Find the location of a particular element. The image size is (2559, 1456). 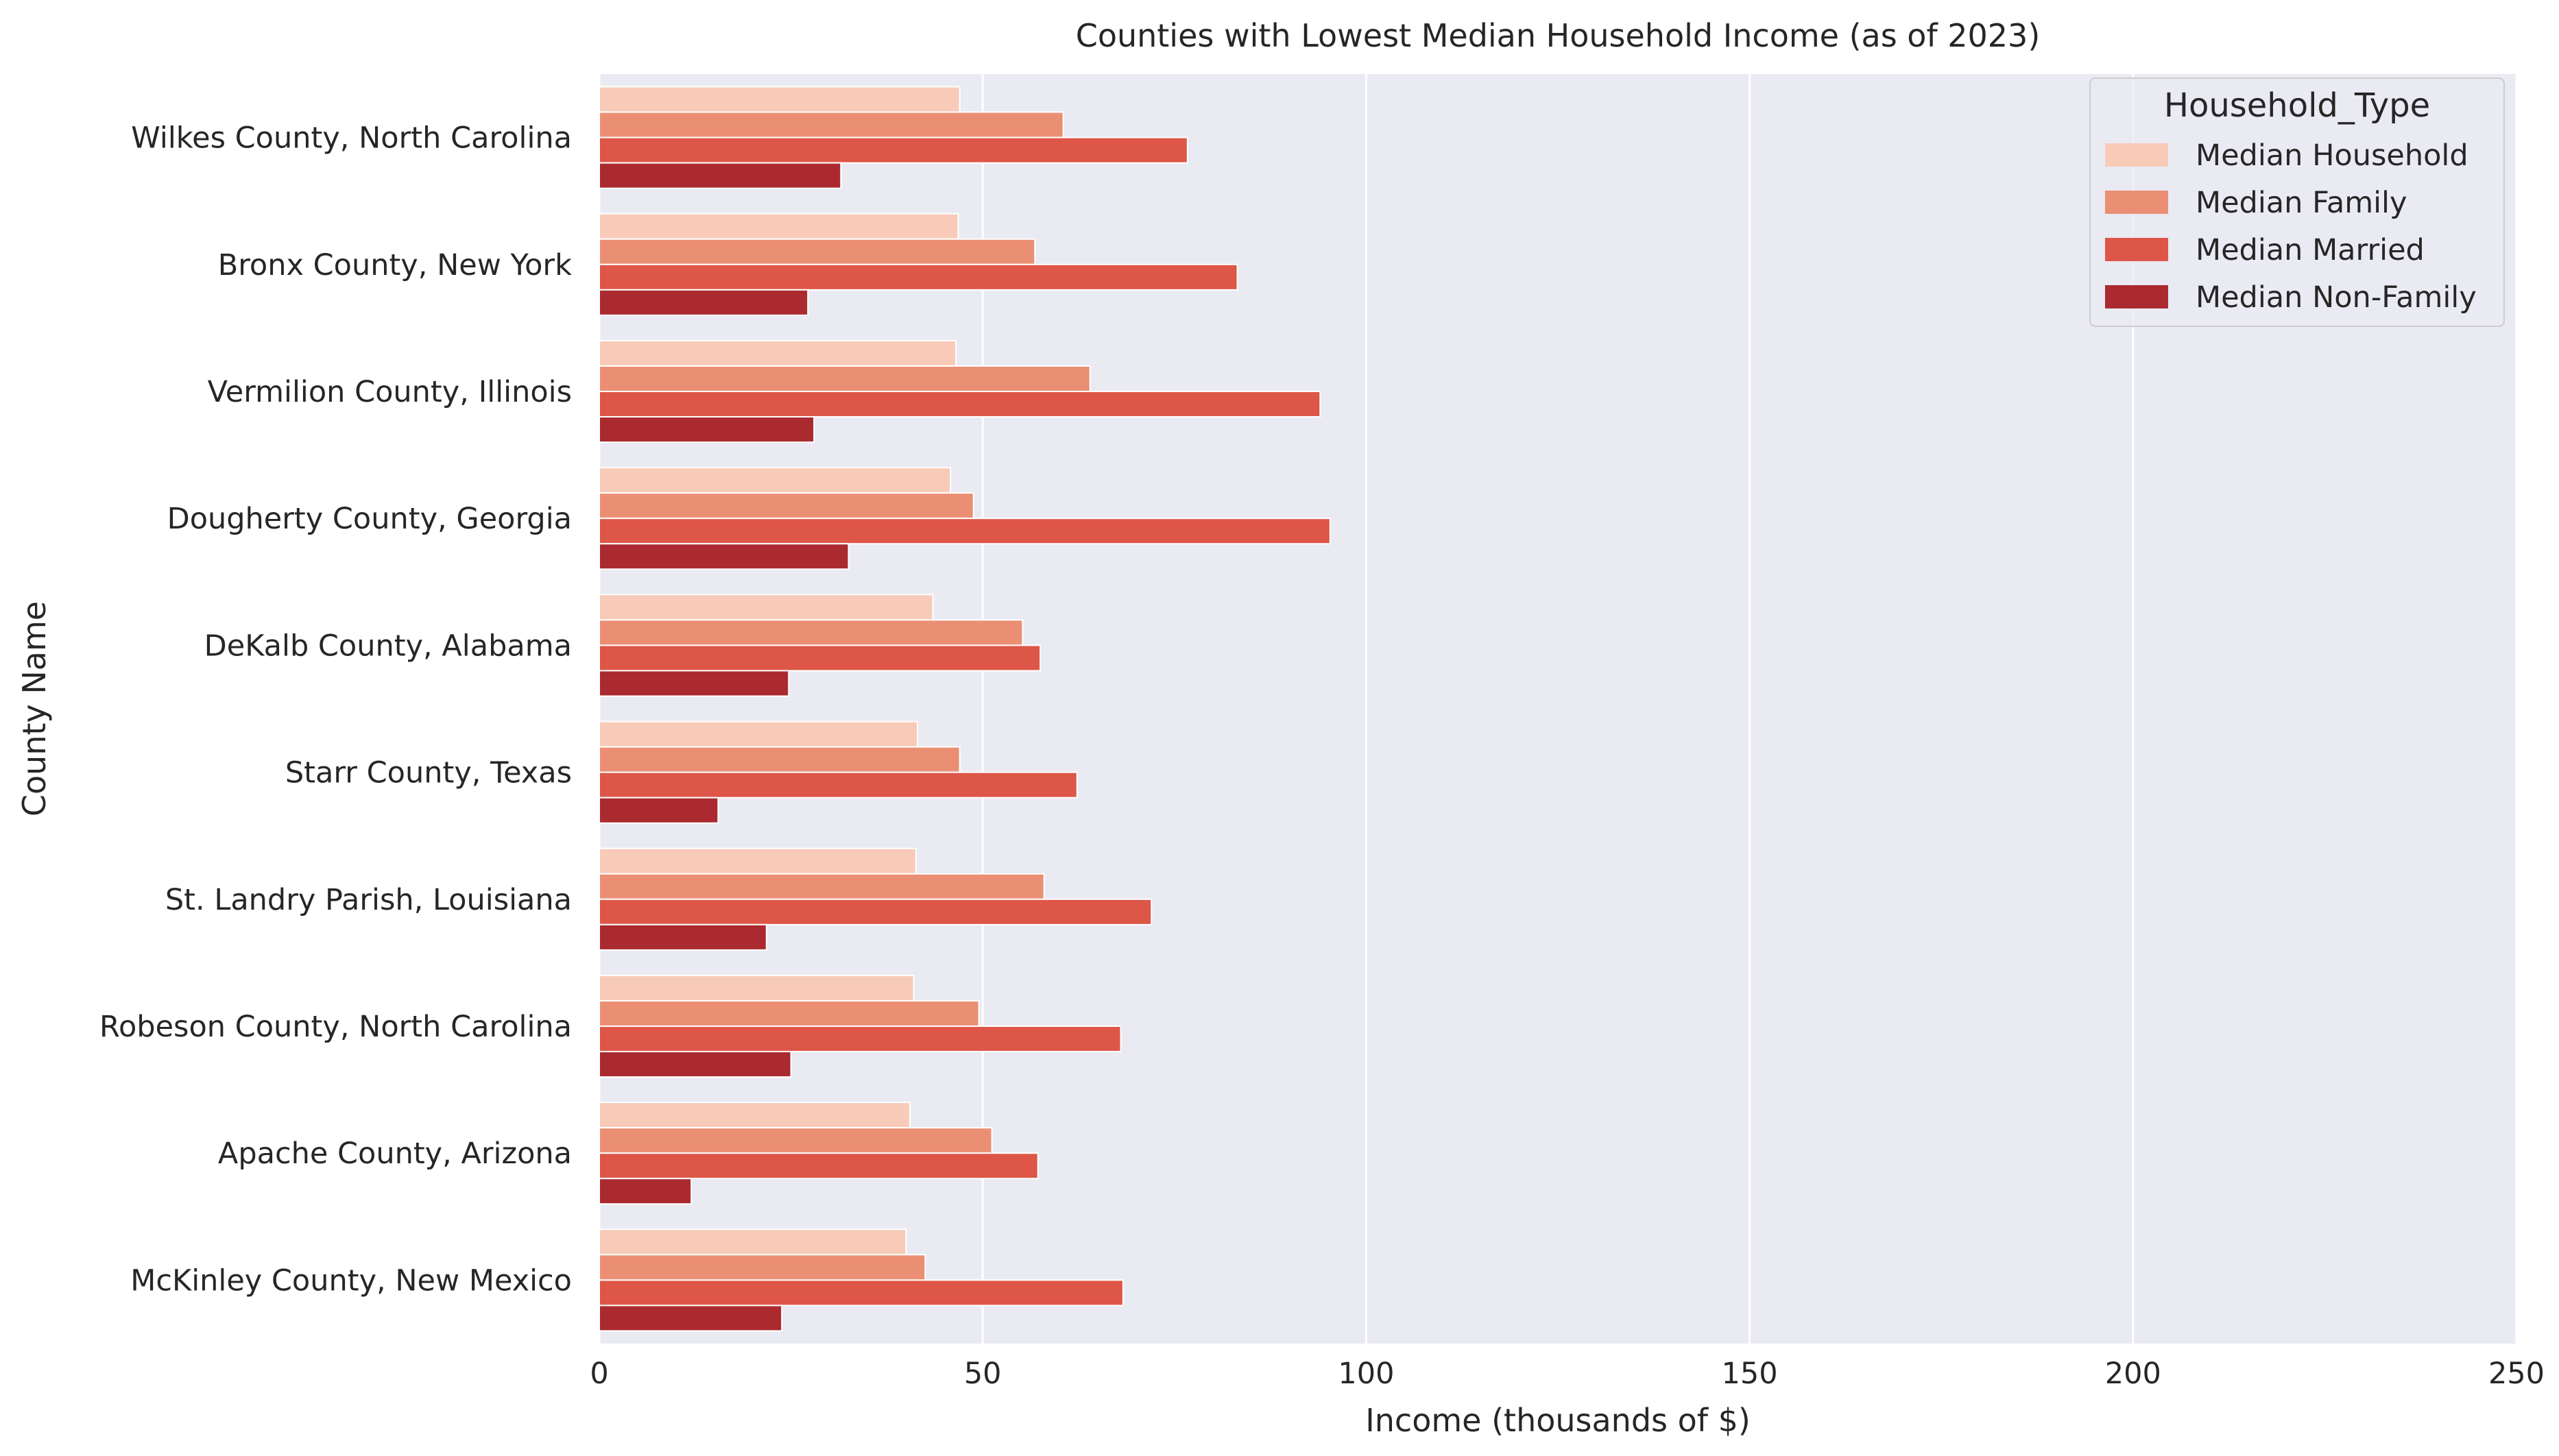

legend-label: Median Household is located at coordinates (2332, 155).